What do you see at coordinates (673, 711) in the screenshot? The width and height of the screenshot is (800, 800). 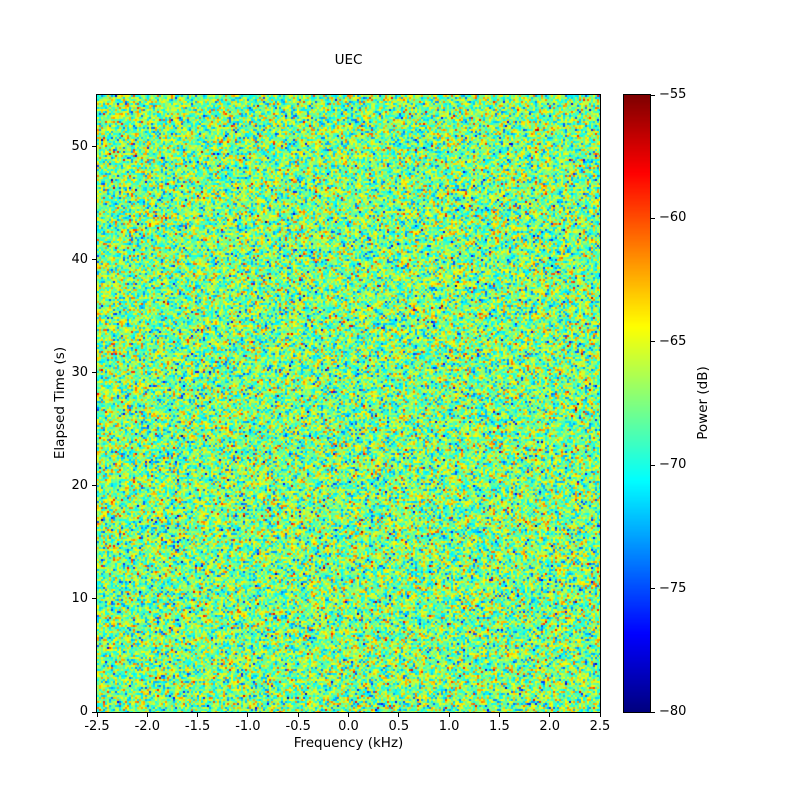 I see `colorbar-tick-label: −80` at bounding box center [673, 711].